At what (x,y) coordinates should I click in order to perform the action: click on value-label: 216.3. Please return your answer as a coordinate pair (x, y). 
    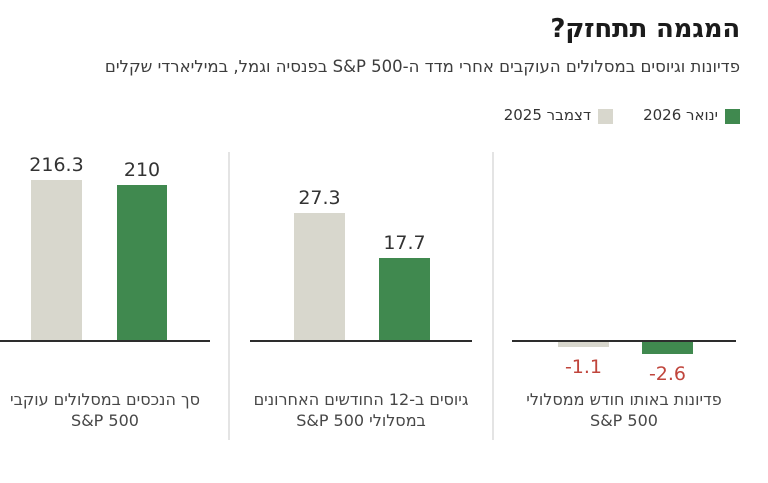
    Looking at the image, I should click on (56, 165).